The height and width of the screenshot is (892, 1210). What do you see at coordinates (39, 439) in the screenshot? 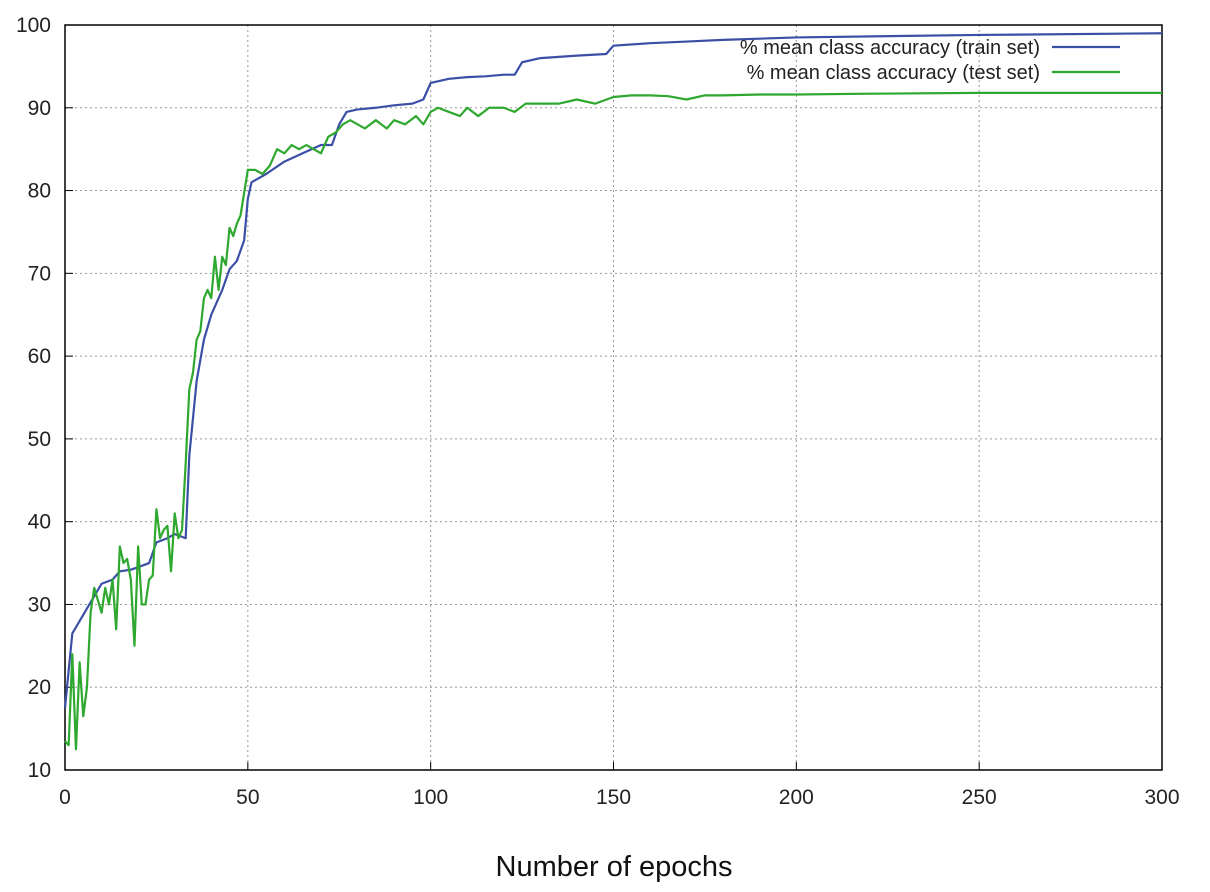
I see `y-tick-label: 50` at bounding box center [39, 439].